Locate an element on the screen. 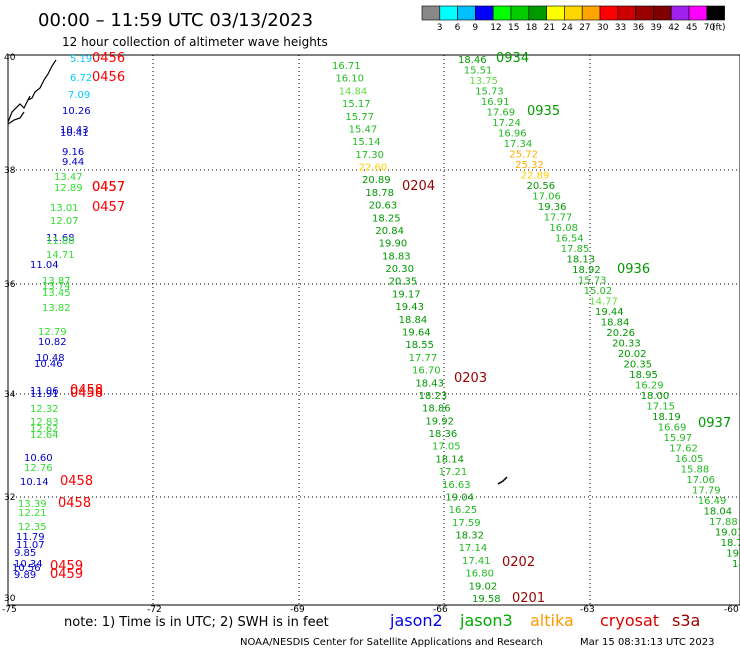 This screenshot has width=740, height=654. satellite-name: cryosat is located at coordinates (629, 620).